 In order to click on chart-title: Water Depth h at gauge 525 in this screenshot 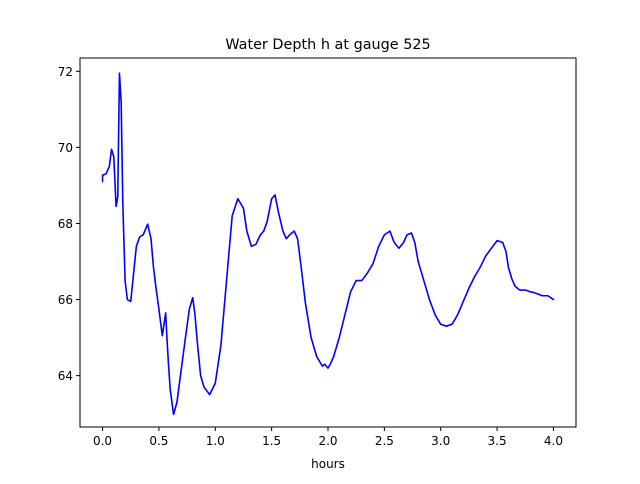, I will do `click(327, 45)`.